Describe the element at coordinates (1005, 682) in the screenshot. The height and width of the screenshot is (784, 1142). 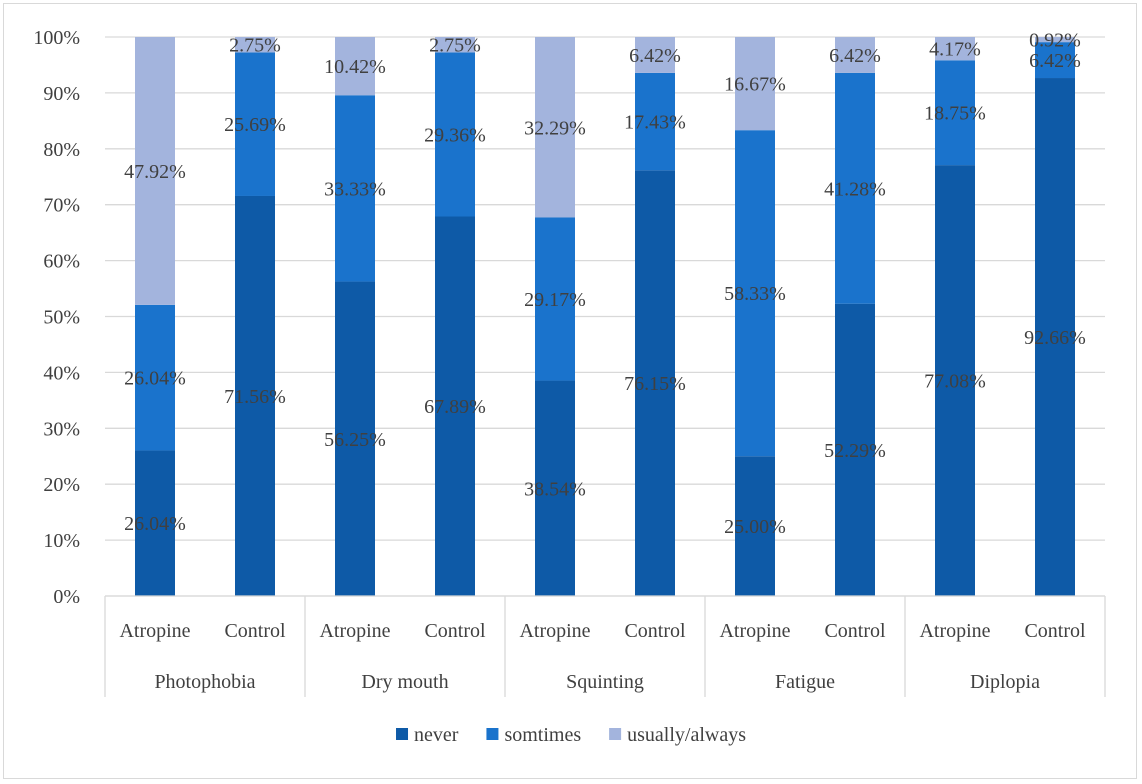
I see `x-group-label: Diplopia` at that location.